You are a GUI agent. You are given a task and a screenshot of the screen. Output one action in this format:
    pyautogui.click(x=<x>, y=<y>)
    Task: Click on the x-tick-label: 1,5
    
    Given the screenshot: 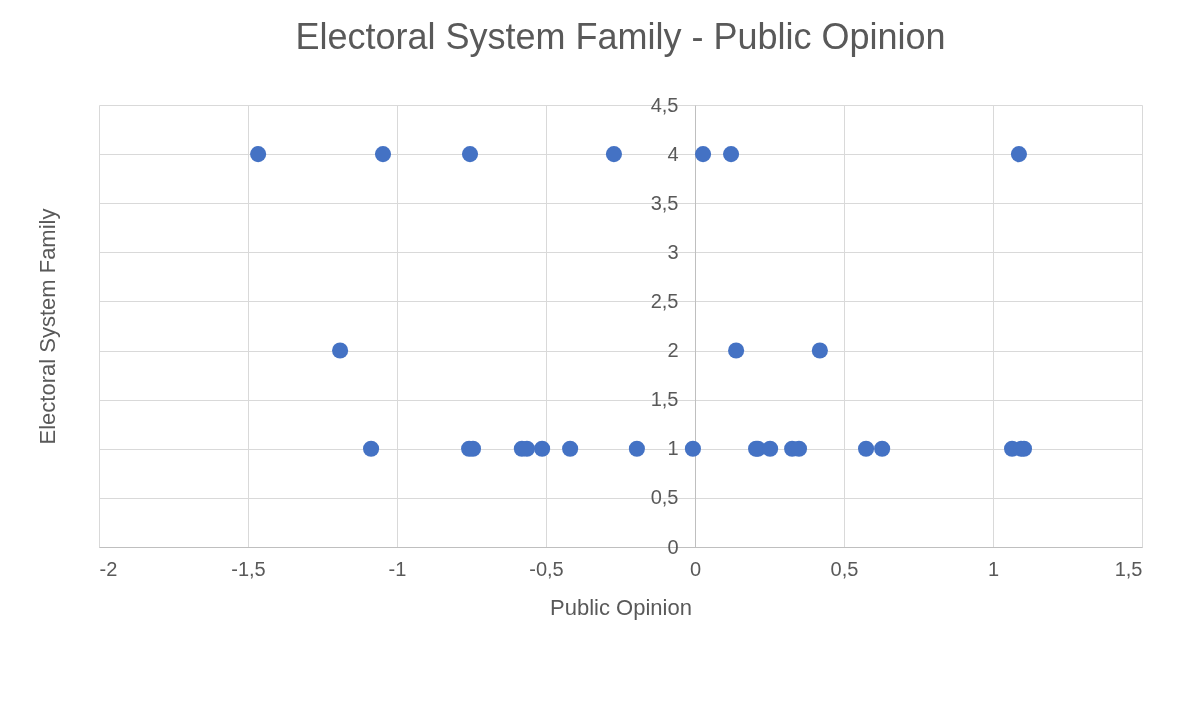 What is the action you would take?
    pyautogui.click(x=1128, y=568)
    